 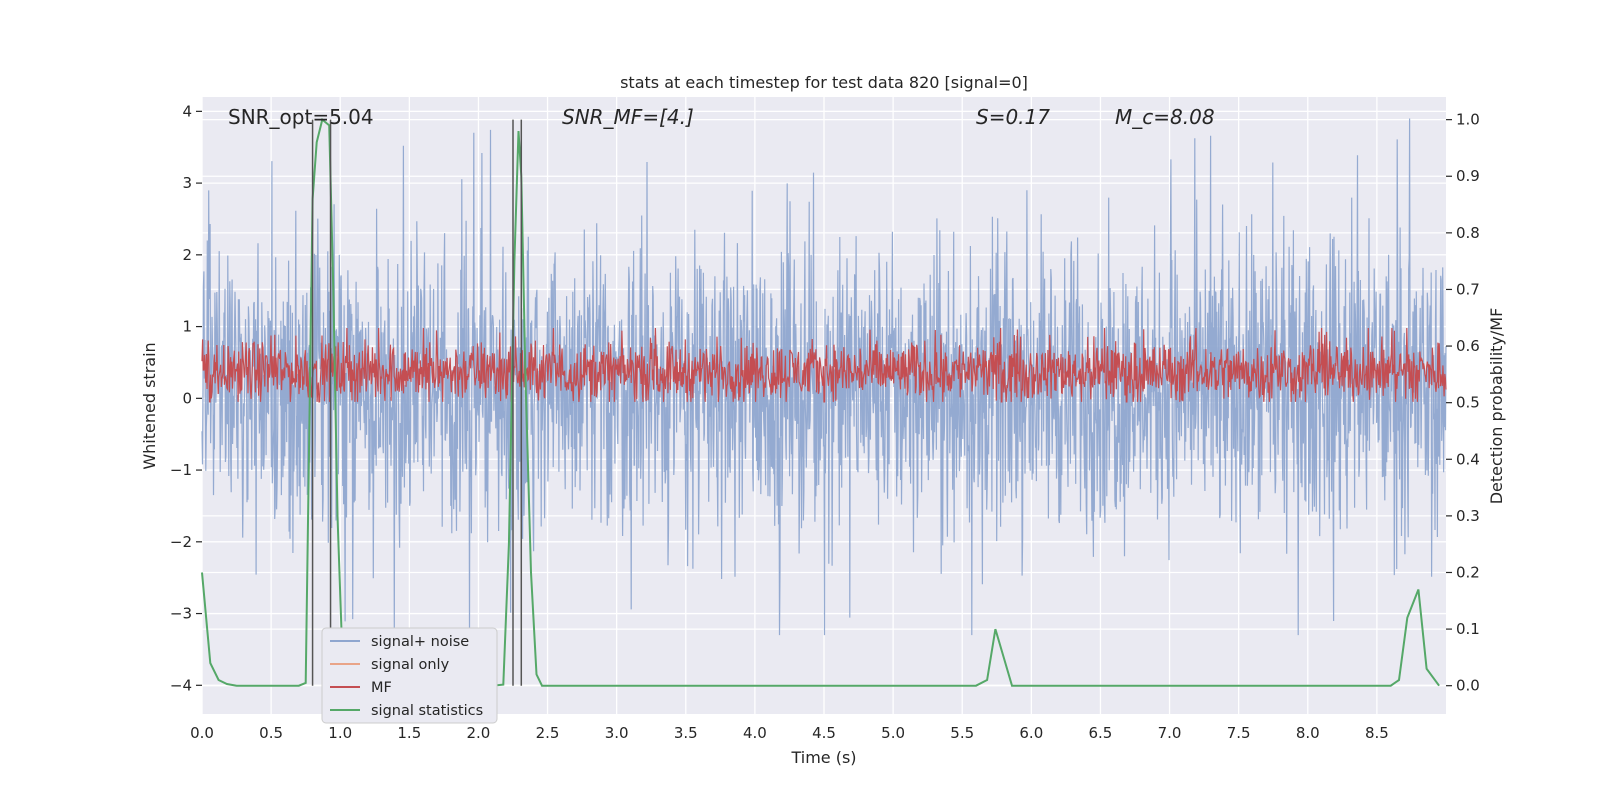 I want to click on legend-label: signal statistics, so click(x=427, y=711).